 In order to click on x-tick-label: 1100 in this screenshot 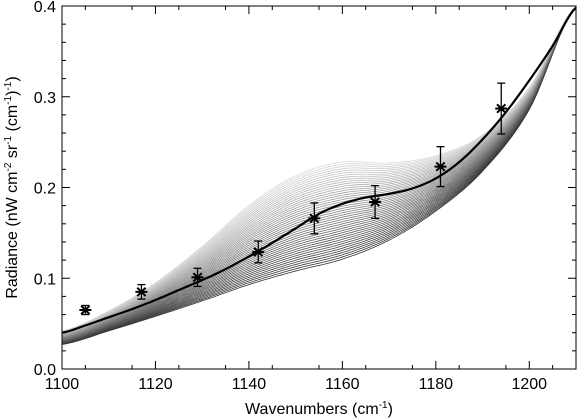, I will do `click(62, 384)`.